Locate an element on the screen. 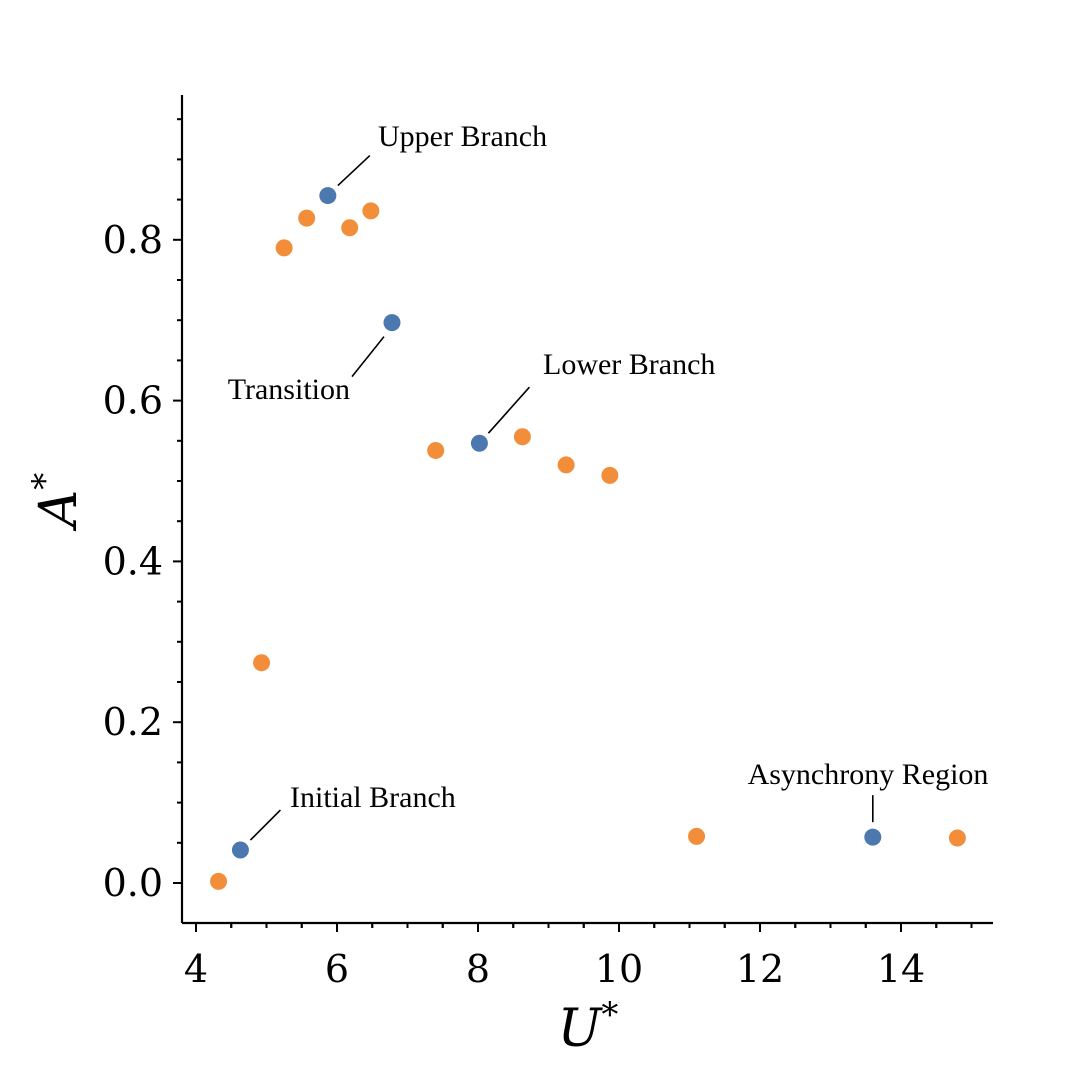 The image size is (1080, 1080). x-tick-label: 8 is located at coordinates (478, 969).